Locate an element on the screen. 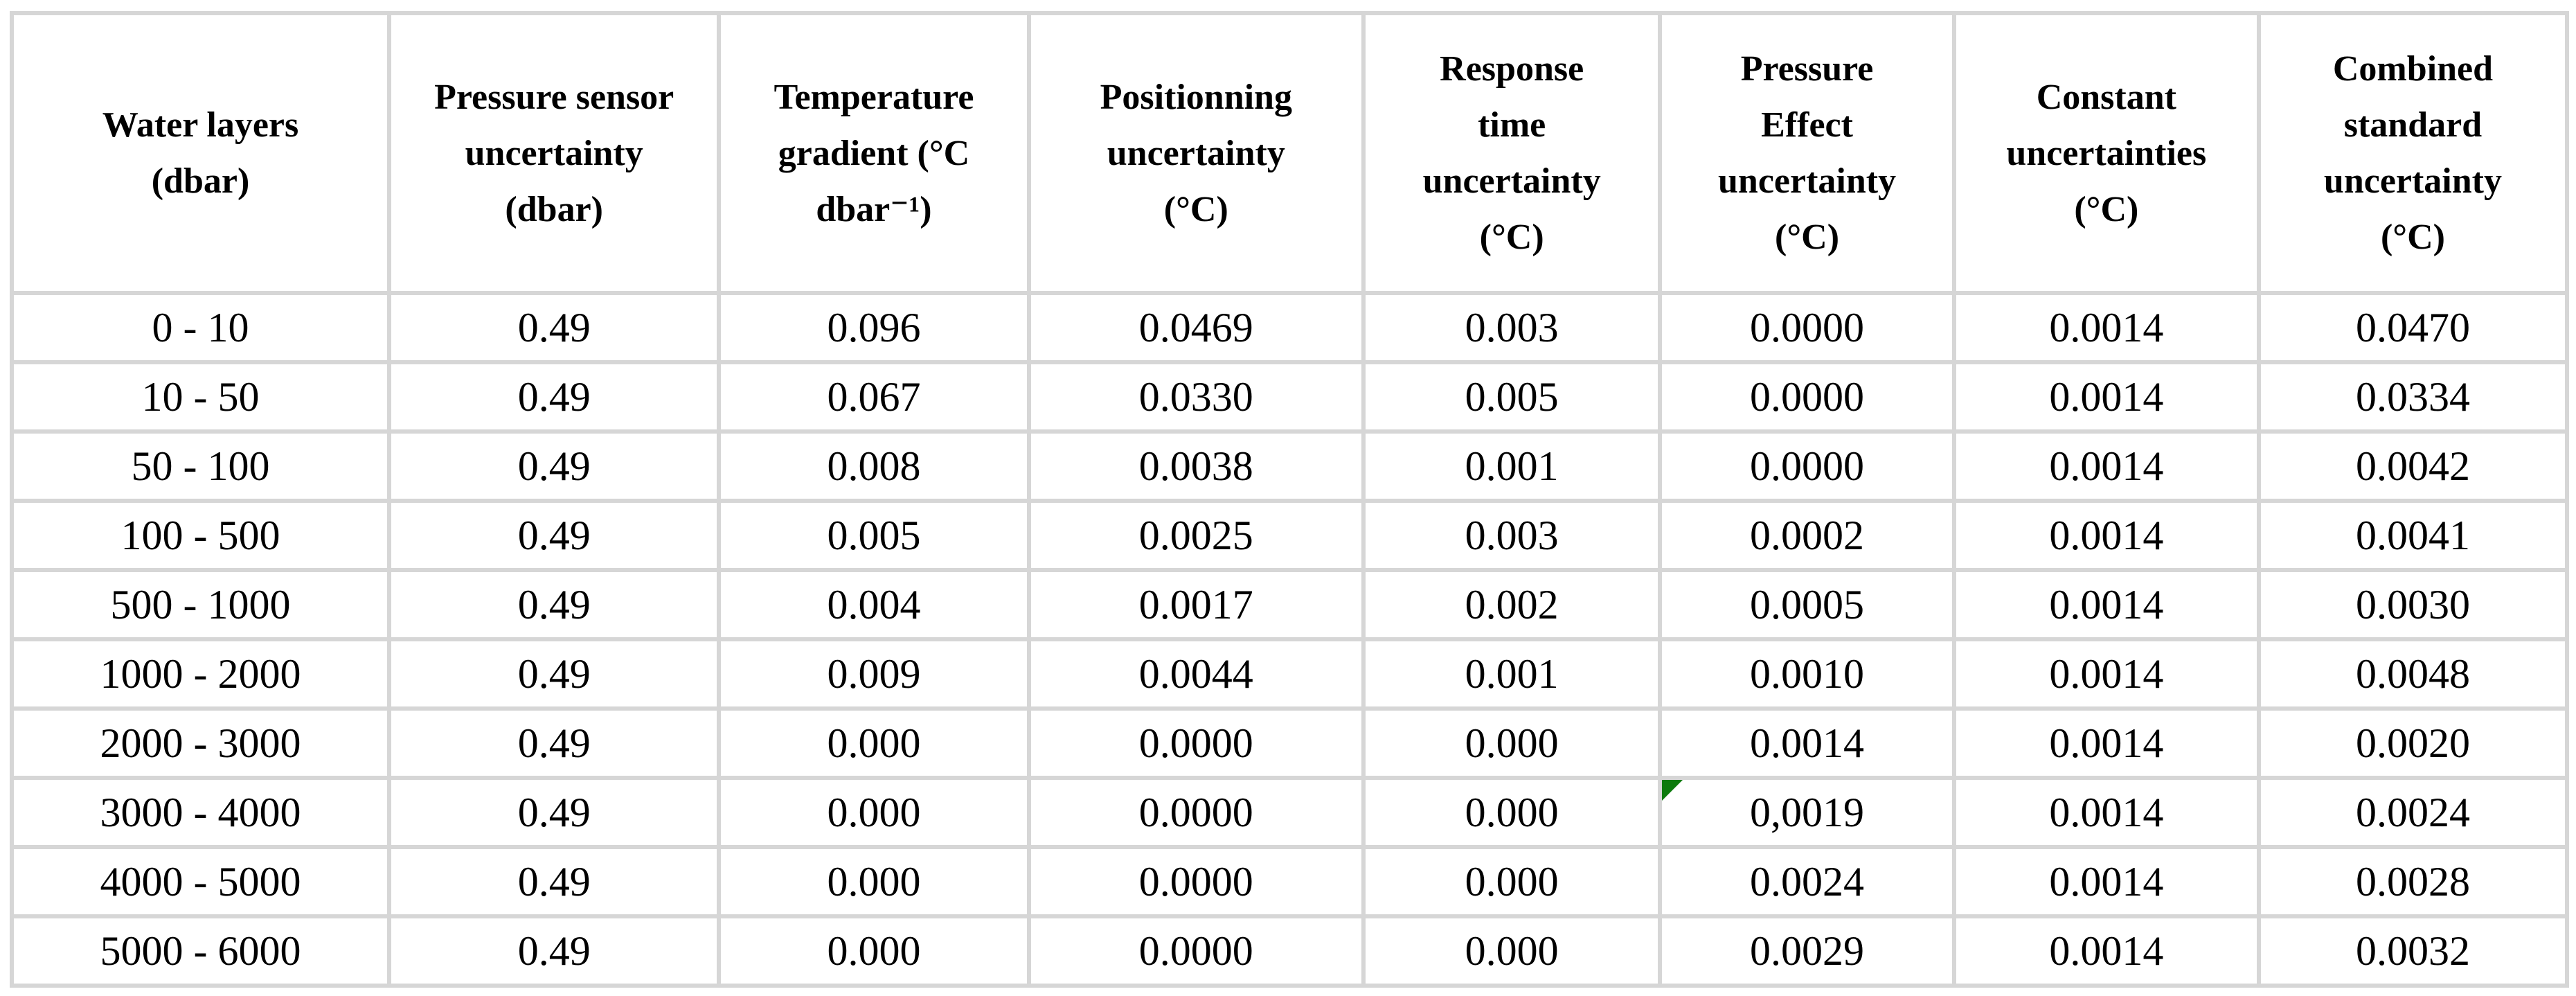 The image size is (2576, 996). cell-text: 0.0020 is located at coordinates (2412, 743).